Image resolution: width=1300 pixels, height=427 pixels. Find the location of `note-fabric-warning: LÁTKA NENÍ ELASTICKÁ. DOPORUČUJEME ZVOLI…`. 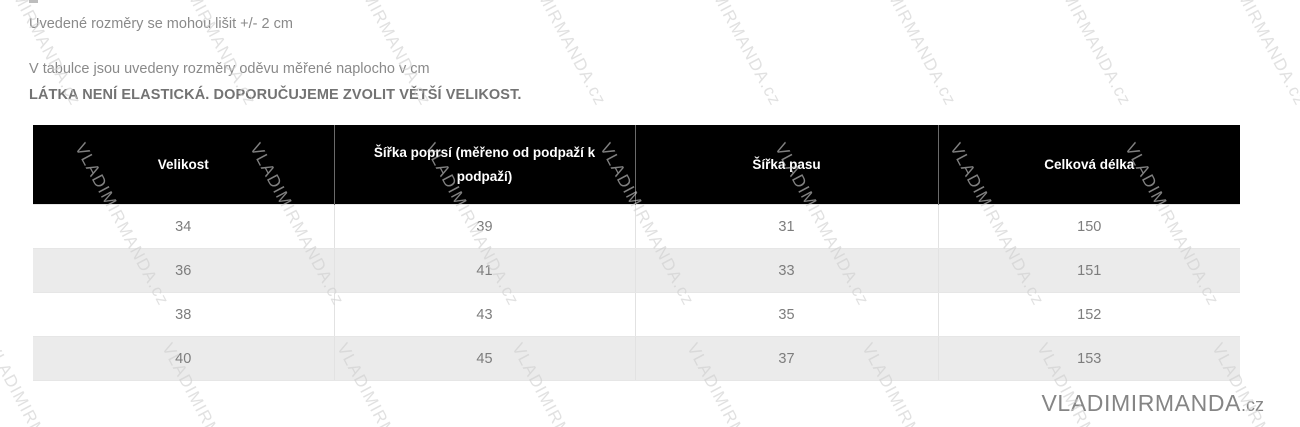

note-fabric-warning: LÁTKA NENÍ ELASTICKÁ. DOPORUČUJEME ZVOLI… is located at coordinates (275, 95).